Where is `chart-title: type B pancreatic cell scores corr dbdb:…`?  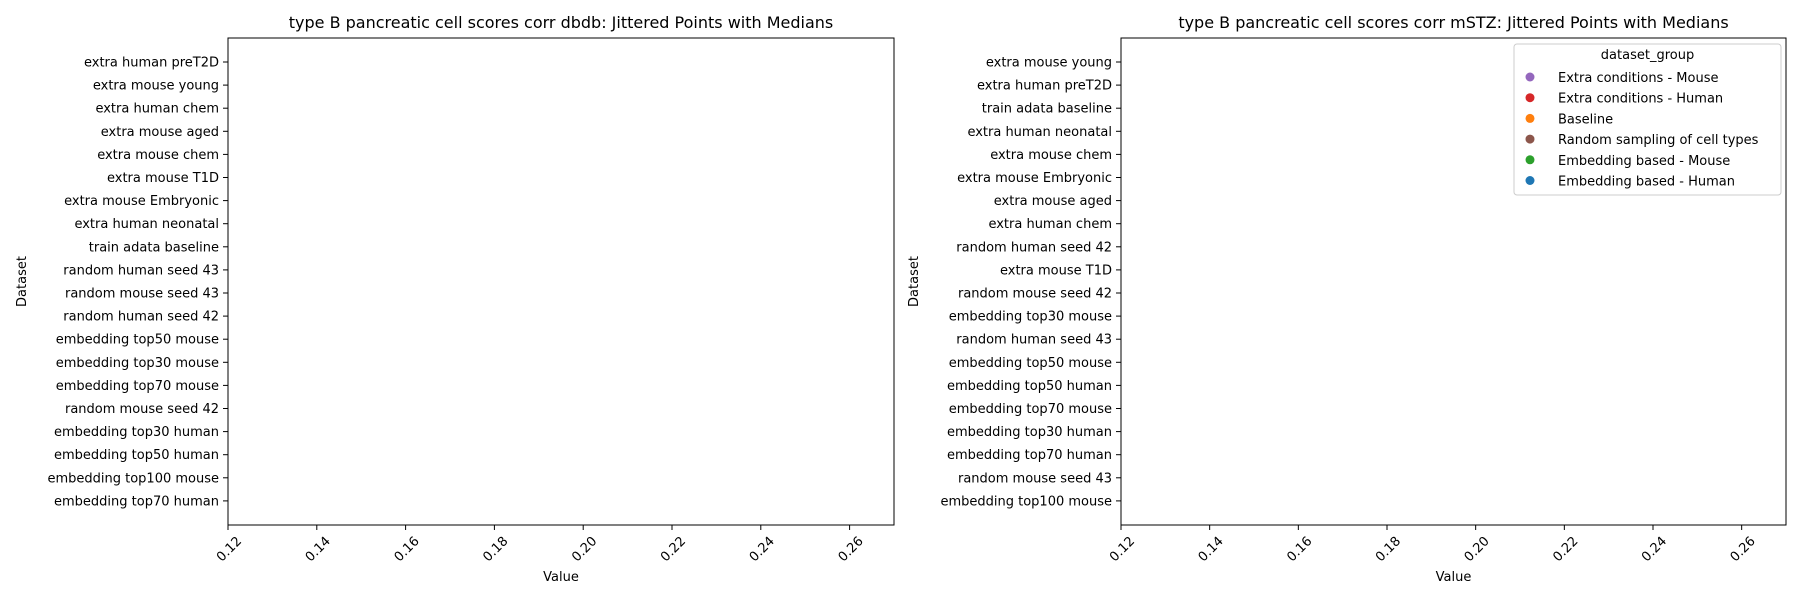 chart-title: type B pancreatic cell scores corr dbdb:… is located at coordinates (561, 22).